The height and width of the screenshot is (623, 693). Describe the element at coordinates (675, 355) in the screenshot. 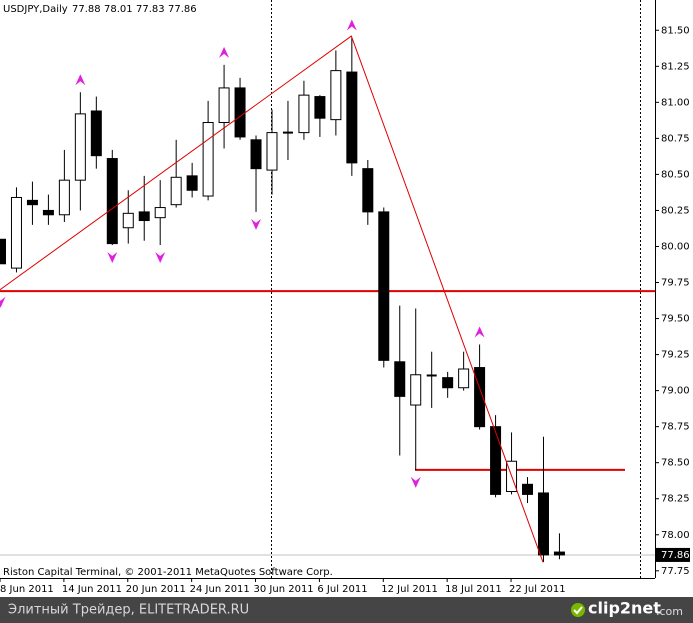

I see `y-tick-label: 79.25` at that location.